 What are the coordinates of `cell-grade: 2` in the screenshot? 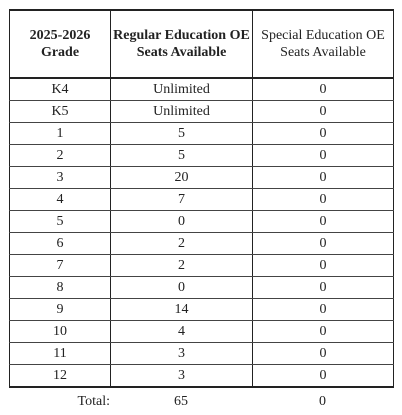 It's located at (60, 155).